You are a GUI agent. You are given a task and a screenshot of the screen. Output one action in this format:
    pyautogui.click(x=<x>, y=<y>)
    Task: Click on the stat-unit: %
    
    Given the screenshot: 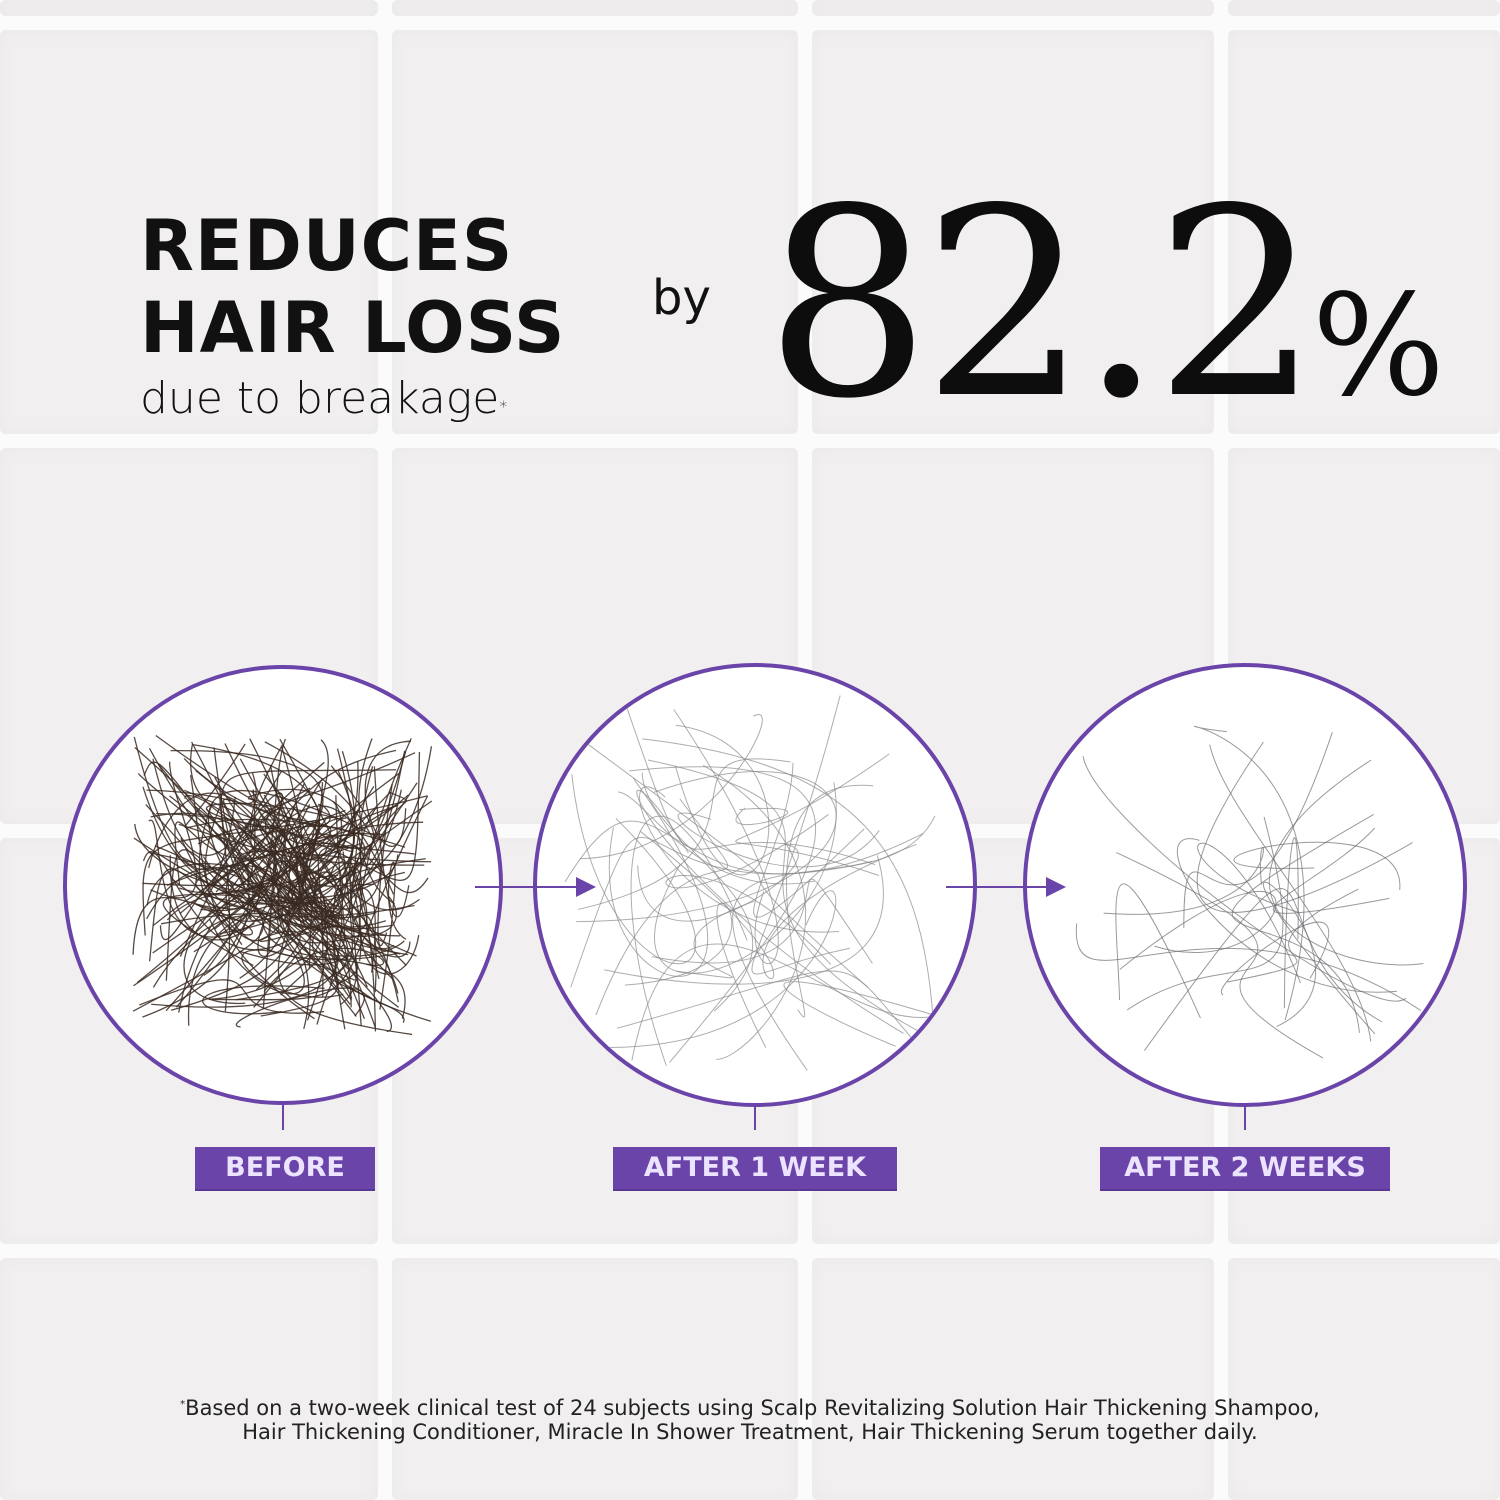 What is the action you would take?
    pyautogui.click(x=1378, y=346)
    